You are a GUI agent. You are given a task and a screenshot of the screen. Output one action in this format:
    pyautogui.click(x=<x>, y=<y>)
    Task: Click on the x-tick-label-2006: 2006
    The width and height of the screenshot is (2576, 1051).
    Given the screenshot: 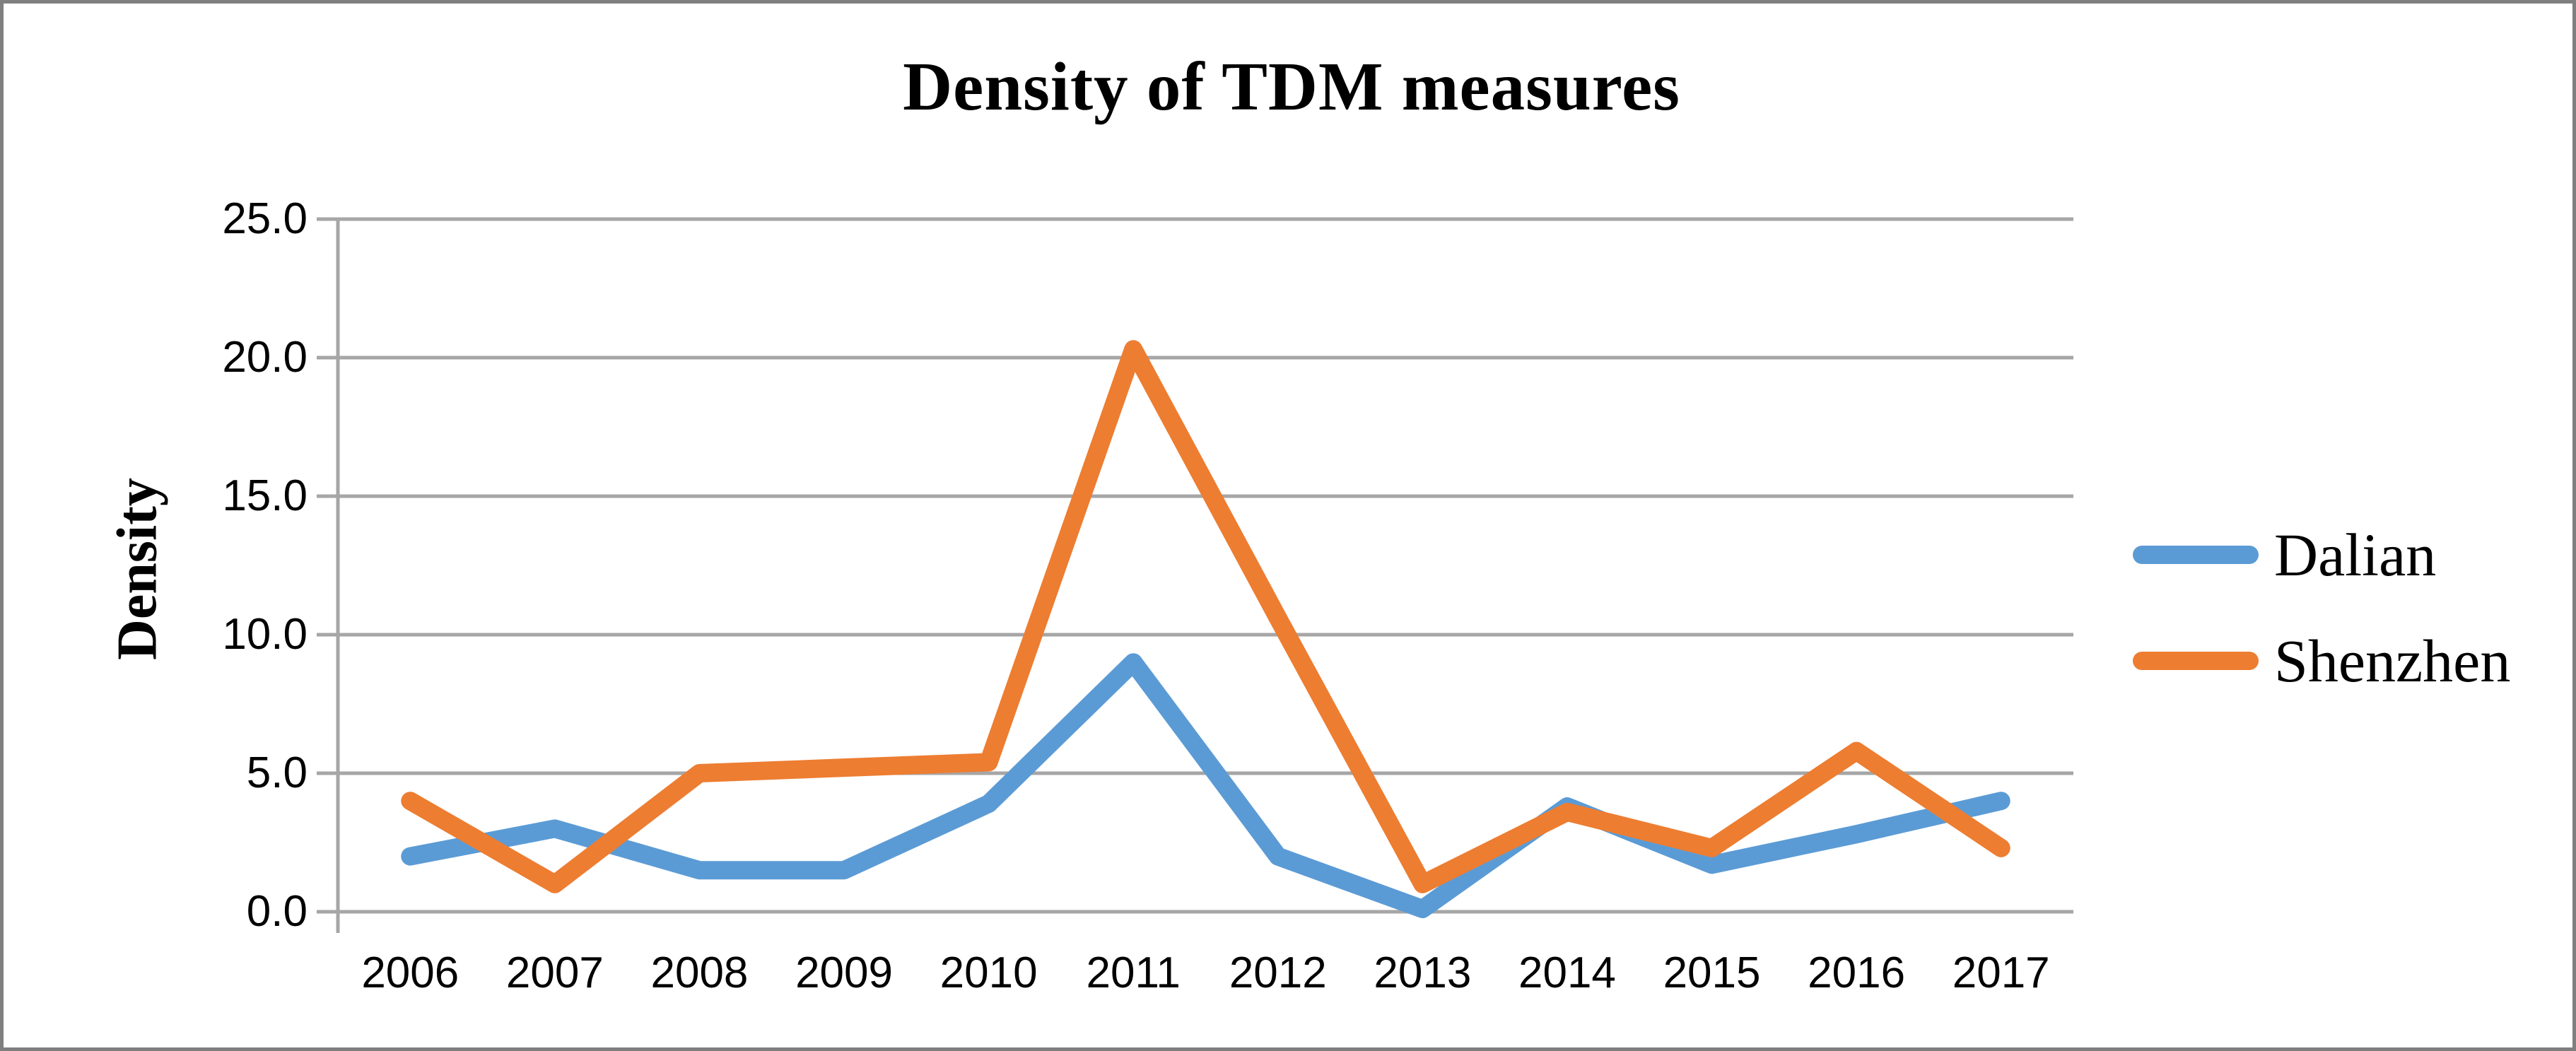 What is the action you would take?
    pyautogui.click(x=410, y=973)
    